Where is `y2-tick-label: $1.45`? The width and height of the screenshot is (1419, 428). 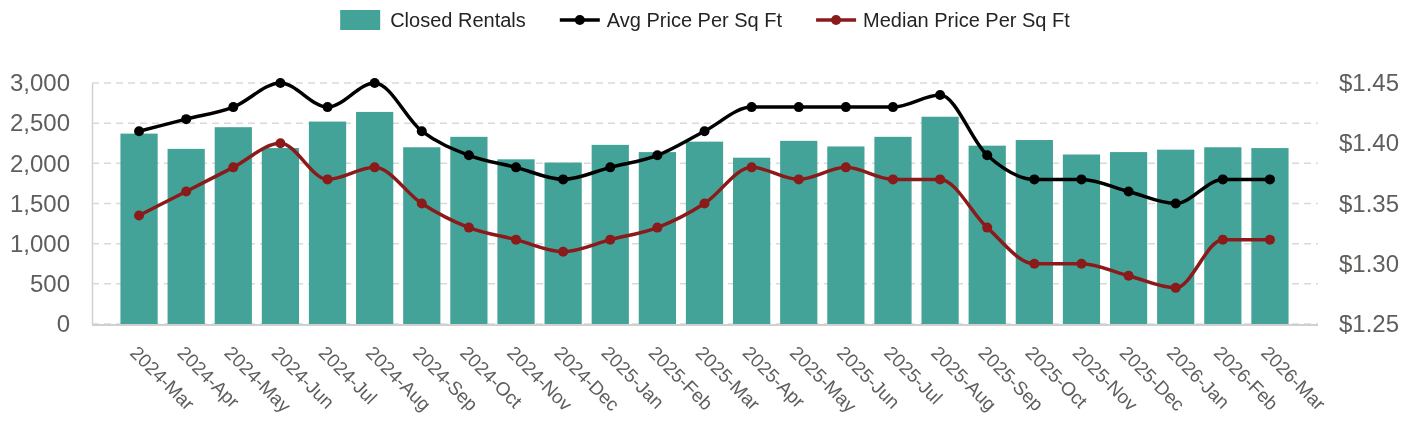 y2-tick-label: $1.45 is located at coordinates (1369, 83).